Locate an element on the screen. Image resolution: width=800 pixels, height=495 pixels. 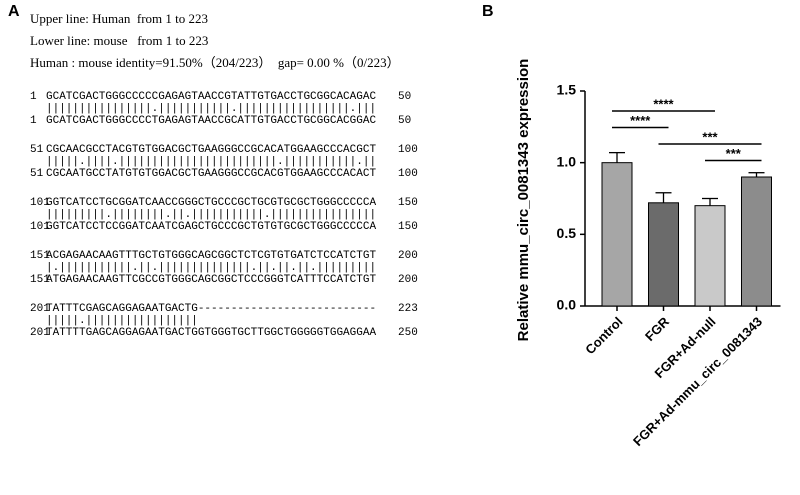
panel-label: A is located at coordinates (14, 11).